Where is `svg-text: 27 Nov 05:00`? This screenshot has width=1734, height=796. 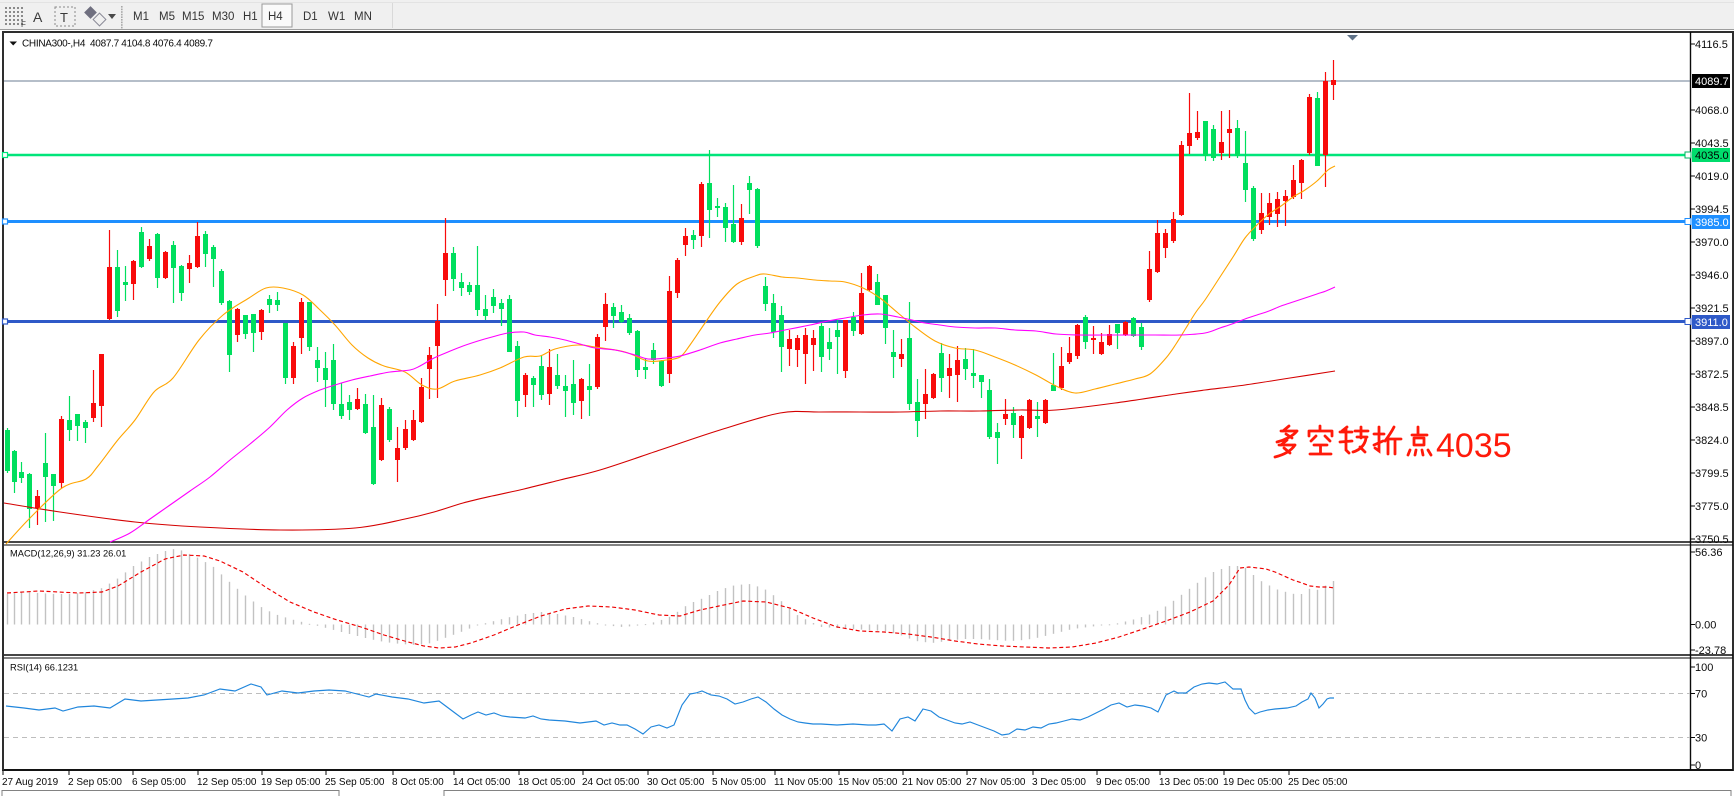
svg-text: 27 Nov 05:00 is located at coordinates (996, 782).